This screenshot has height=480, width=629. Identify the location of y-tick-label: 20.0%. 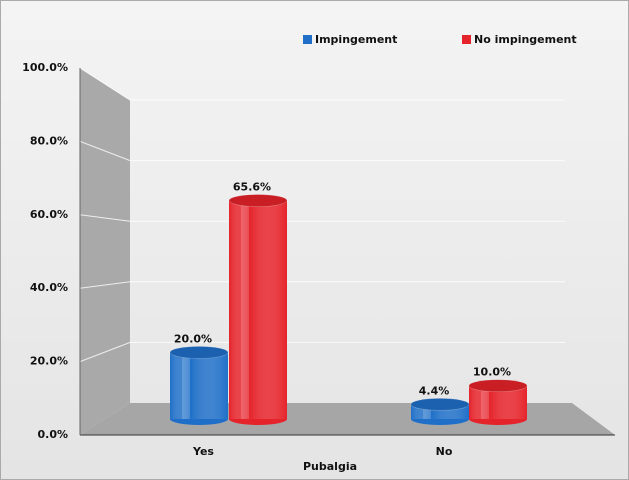
(49, 361).